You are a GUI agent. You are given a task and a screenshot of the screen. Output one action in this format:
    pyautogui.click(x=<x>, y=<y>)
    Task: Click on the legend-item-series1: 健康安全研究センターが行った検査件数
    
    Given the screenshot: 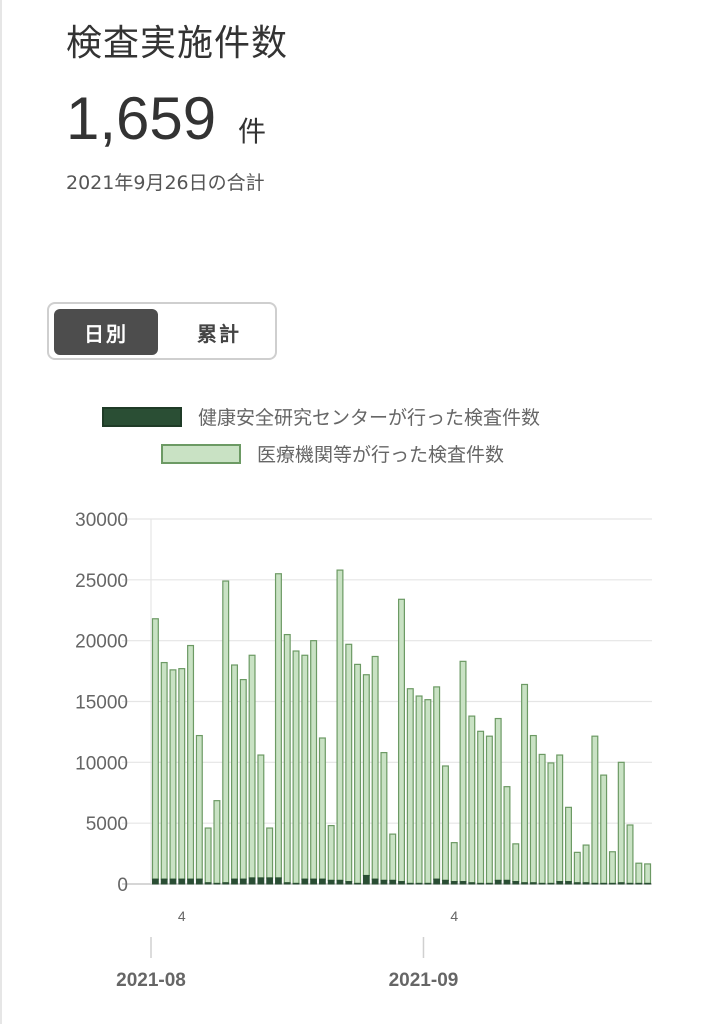 What is the action you would take?
    pyautogui.click(x=321, y=416)
    